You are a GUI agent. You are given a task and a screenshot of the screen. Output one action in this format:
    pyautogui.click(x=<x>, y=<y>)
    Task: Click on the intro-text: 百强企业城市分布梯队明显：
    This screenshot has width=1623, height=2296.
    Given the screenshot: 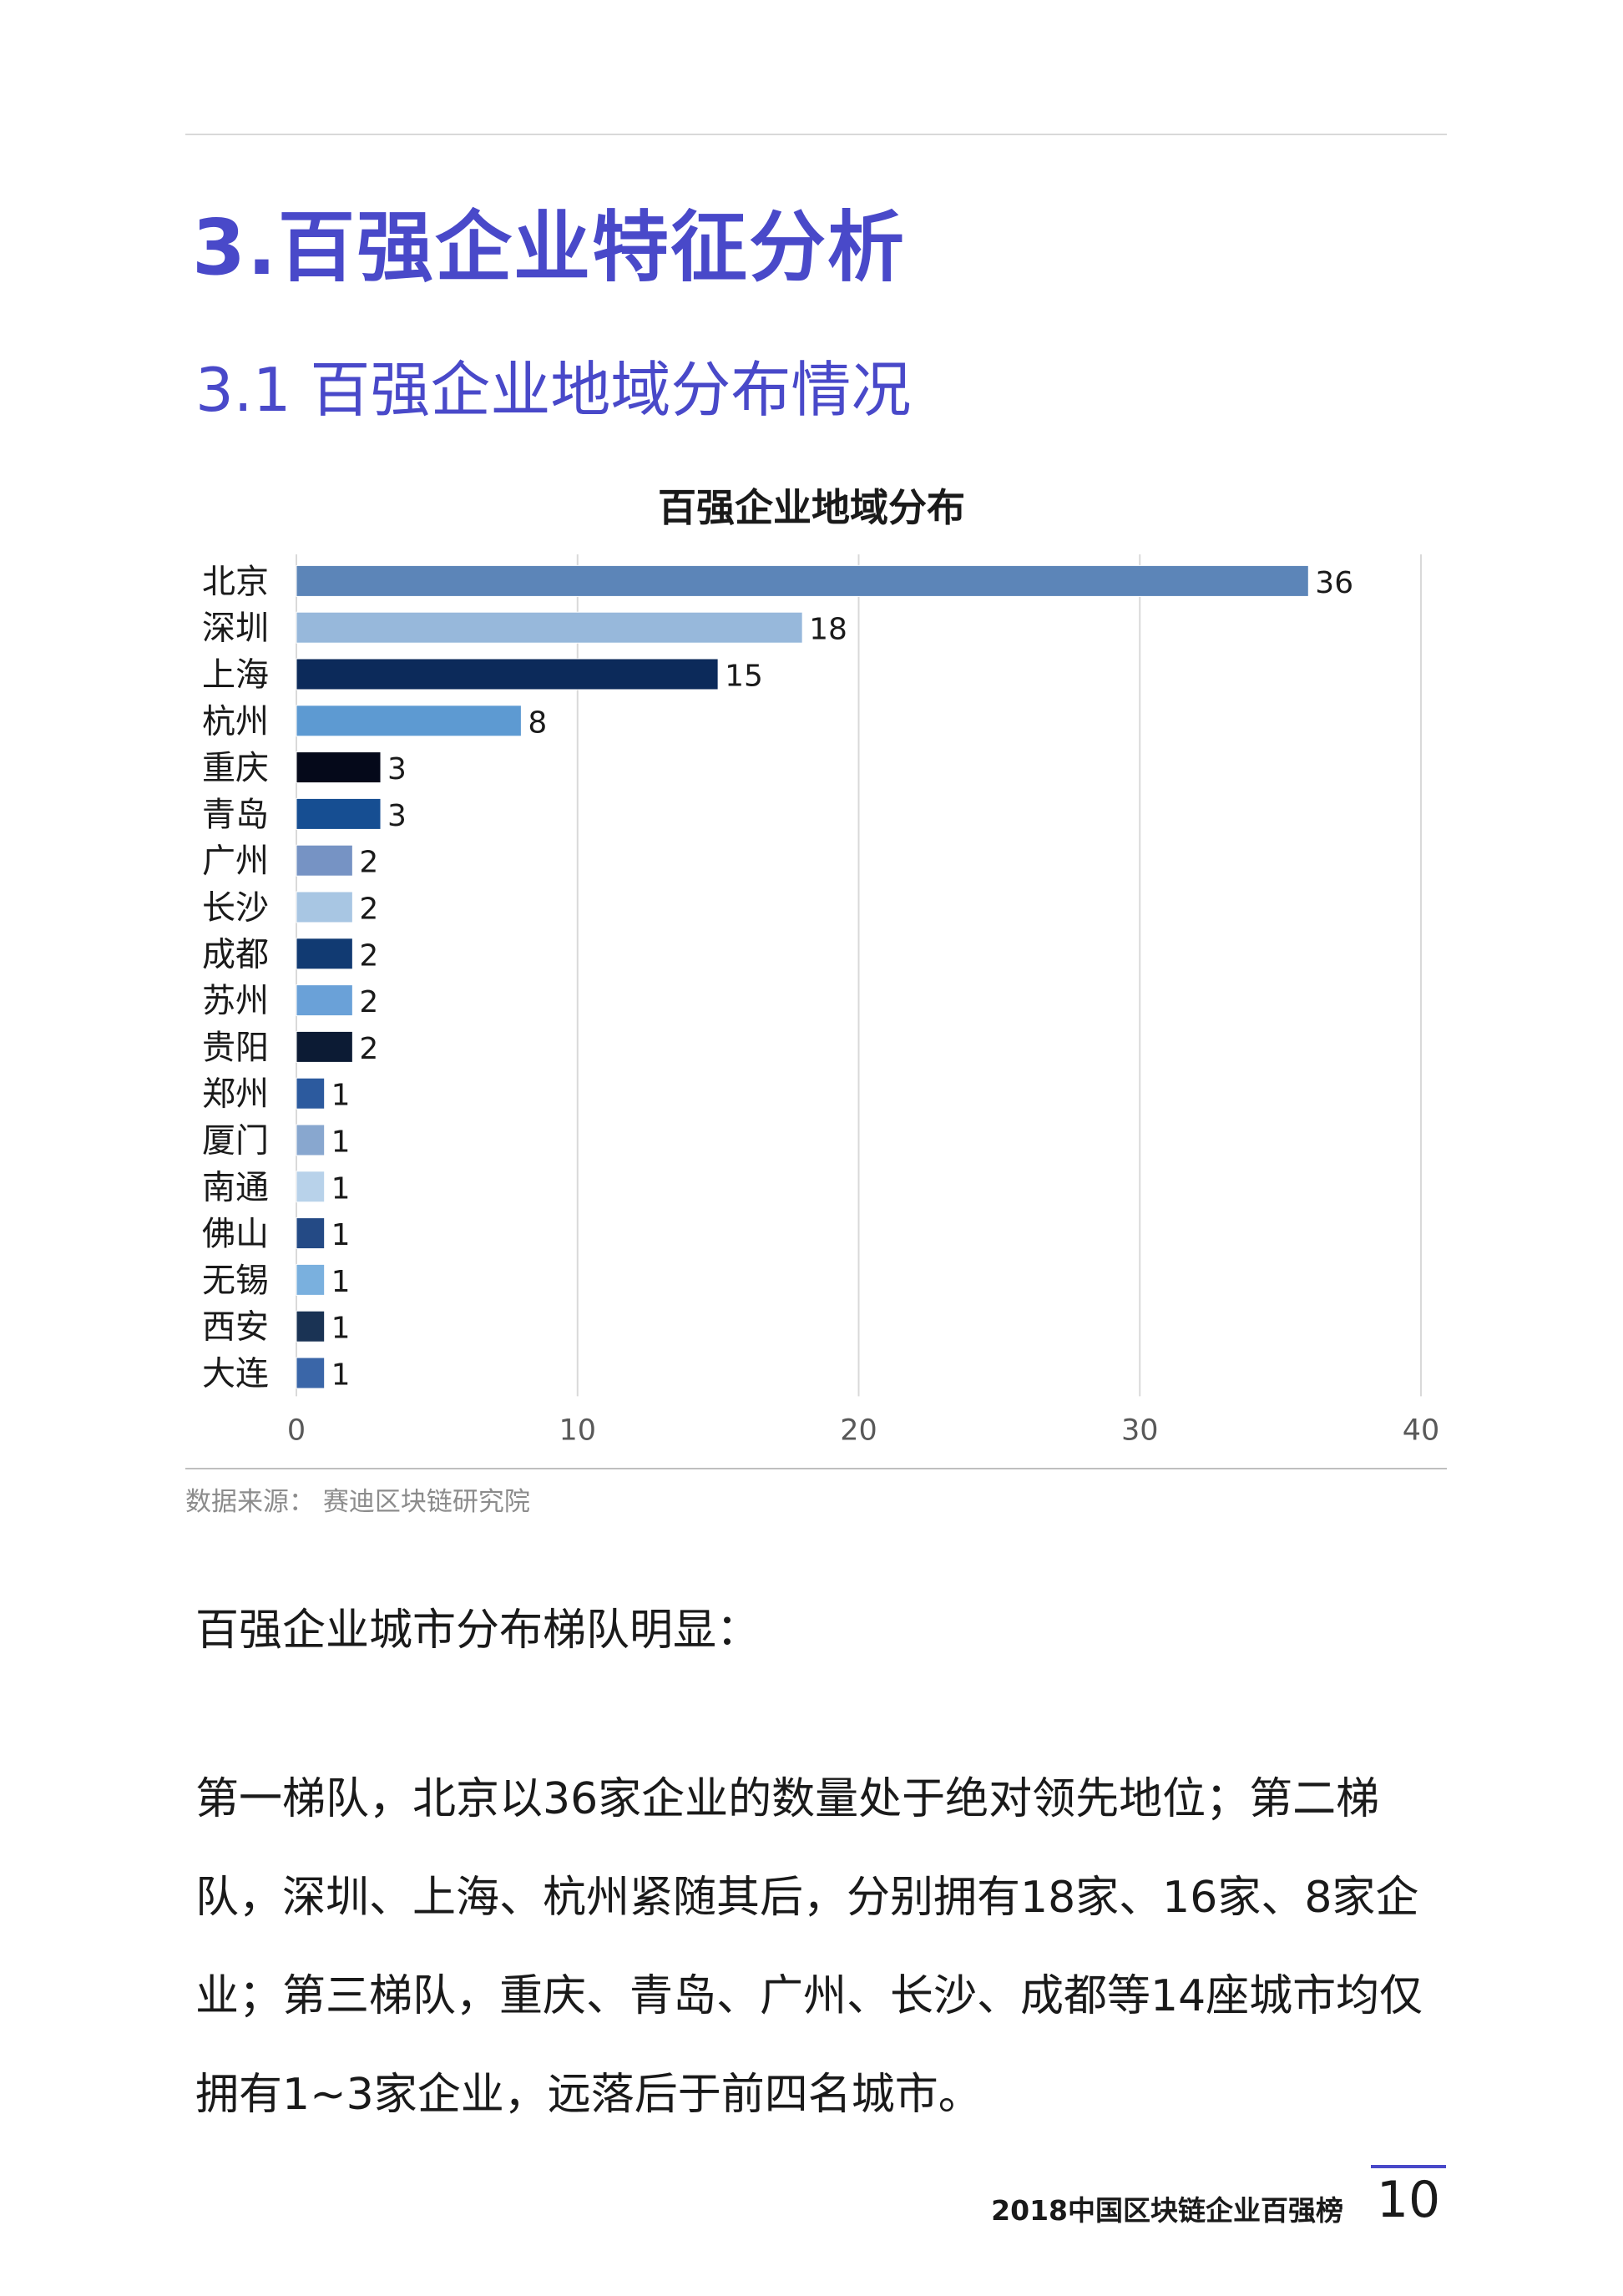 What is the action you would take?
    pyautogui.click(x=478, y=1631)
    